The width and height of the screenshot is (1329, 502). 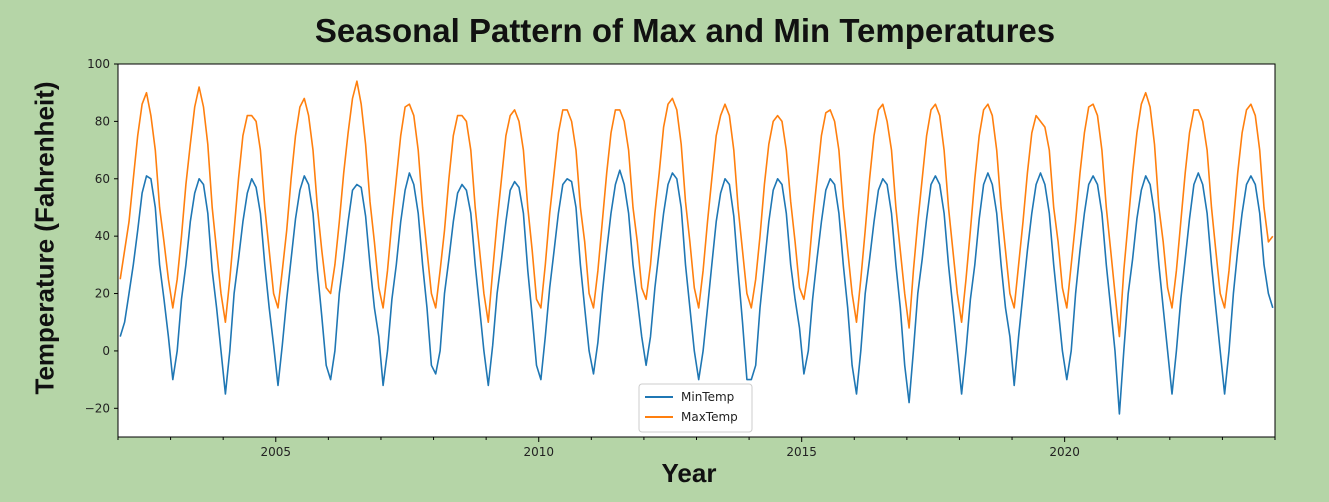 What do you see at coordinates (106, 351) in the screenshot?
I see `y-tick-label: 0` at bounding box center [106, 351].